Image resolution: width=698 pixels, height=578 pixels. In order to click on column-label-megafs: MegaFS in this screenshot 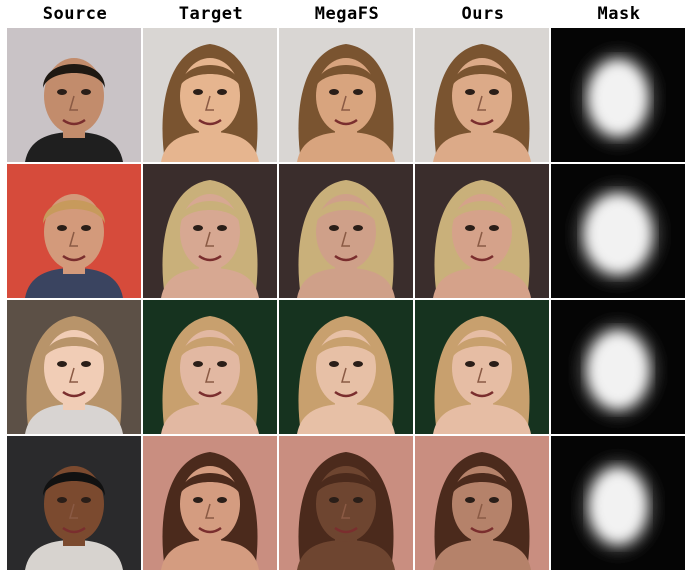, I will do `click(347, 14)`.